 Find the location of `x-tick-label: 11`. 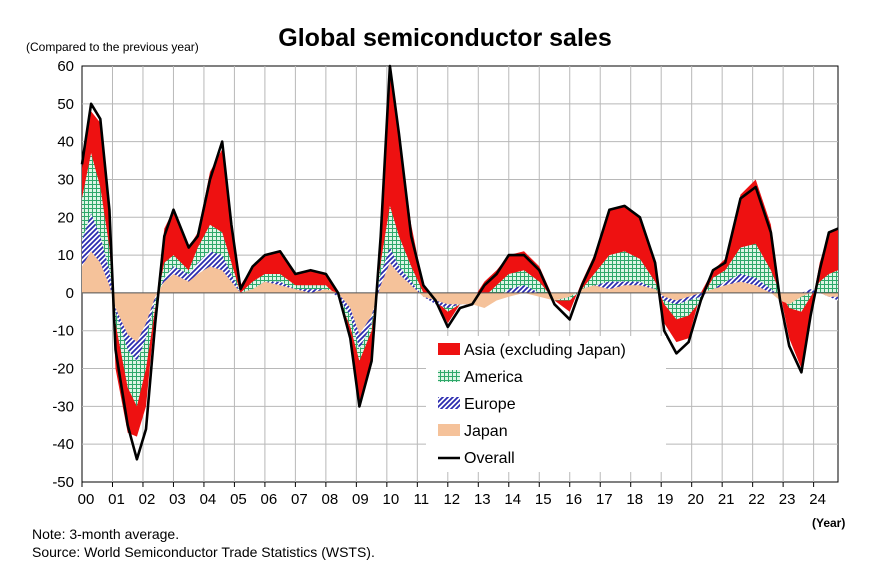

x-tick-label: 11 is located at coordinates (422, 499).